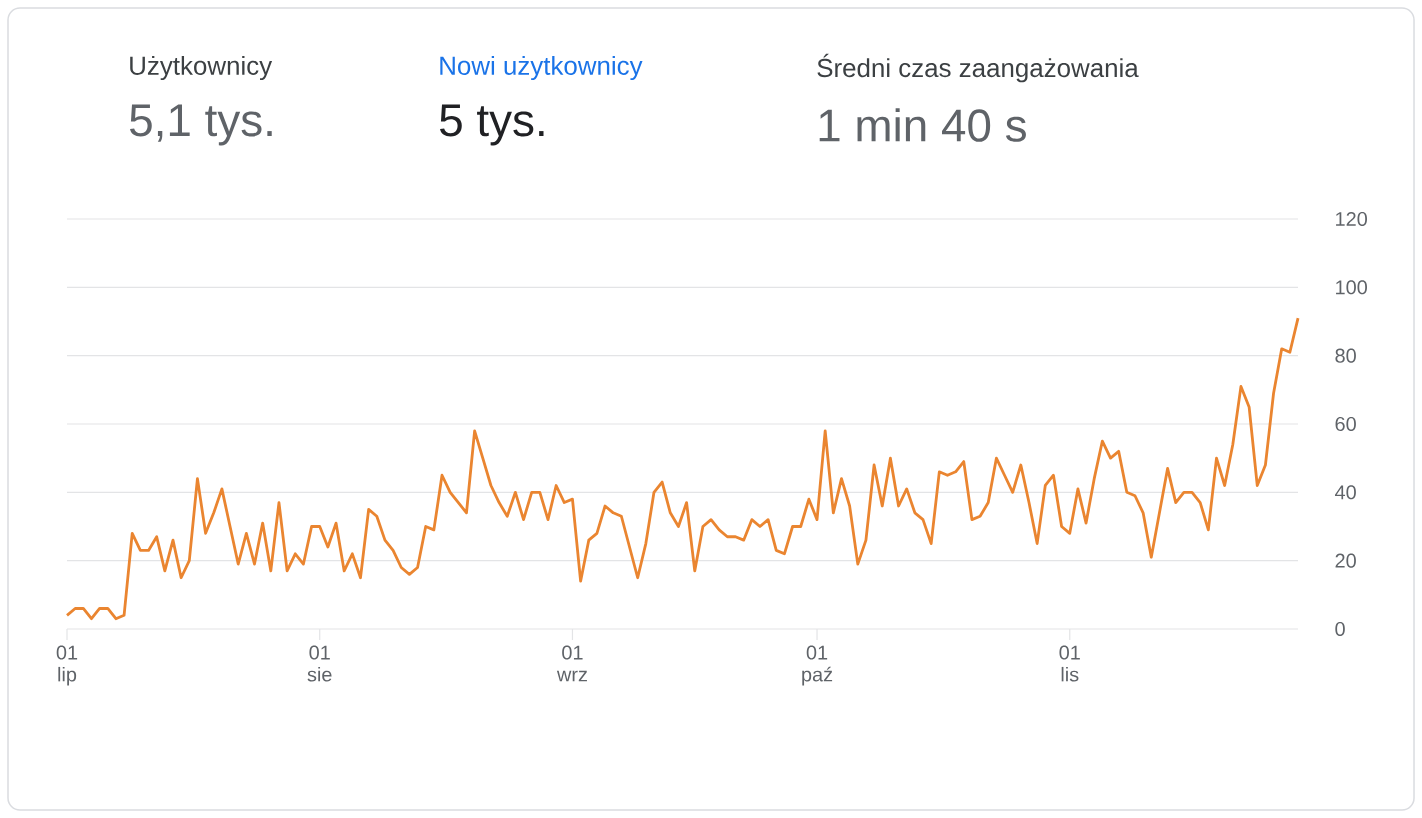  What do you see at coordinates (1345, 355) in the screenshot?
I see `y-tick-label: 80` at bounding box center [1345, 355].